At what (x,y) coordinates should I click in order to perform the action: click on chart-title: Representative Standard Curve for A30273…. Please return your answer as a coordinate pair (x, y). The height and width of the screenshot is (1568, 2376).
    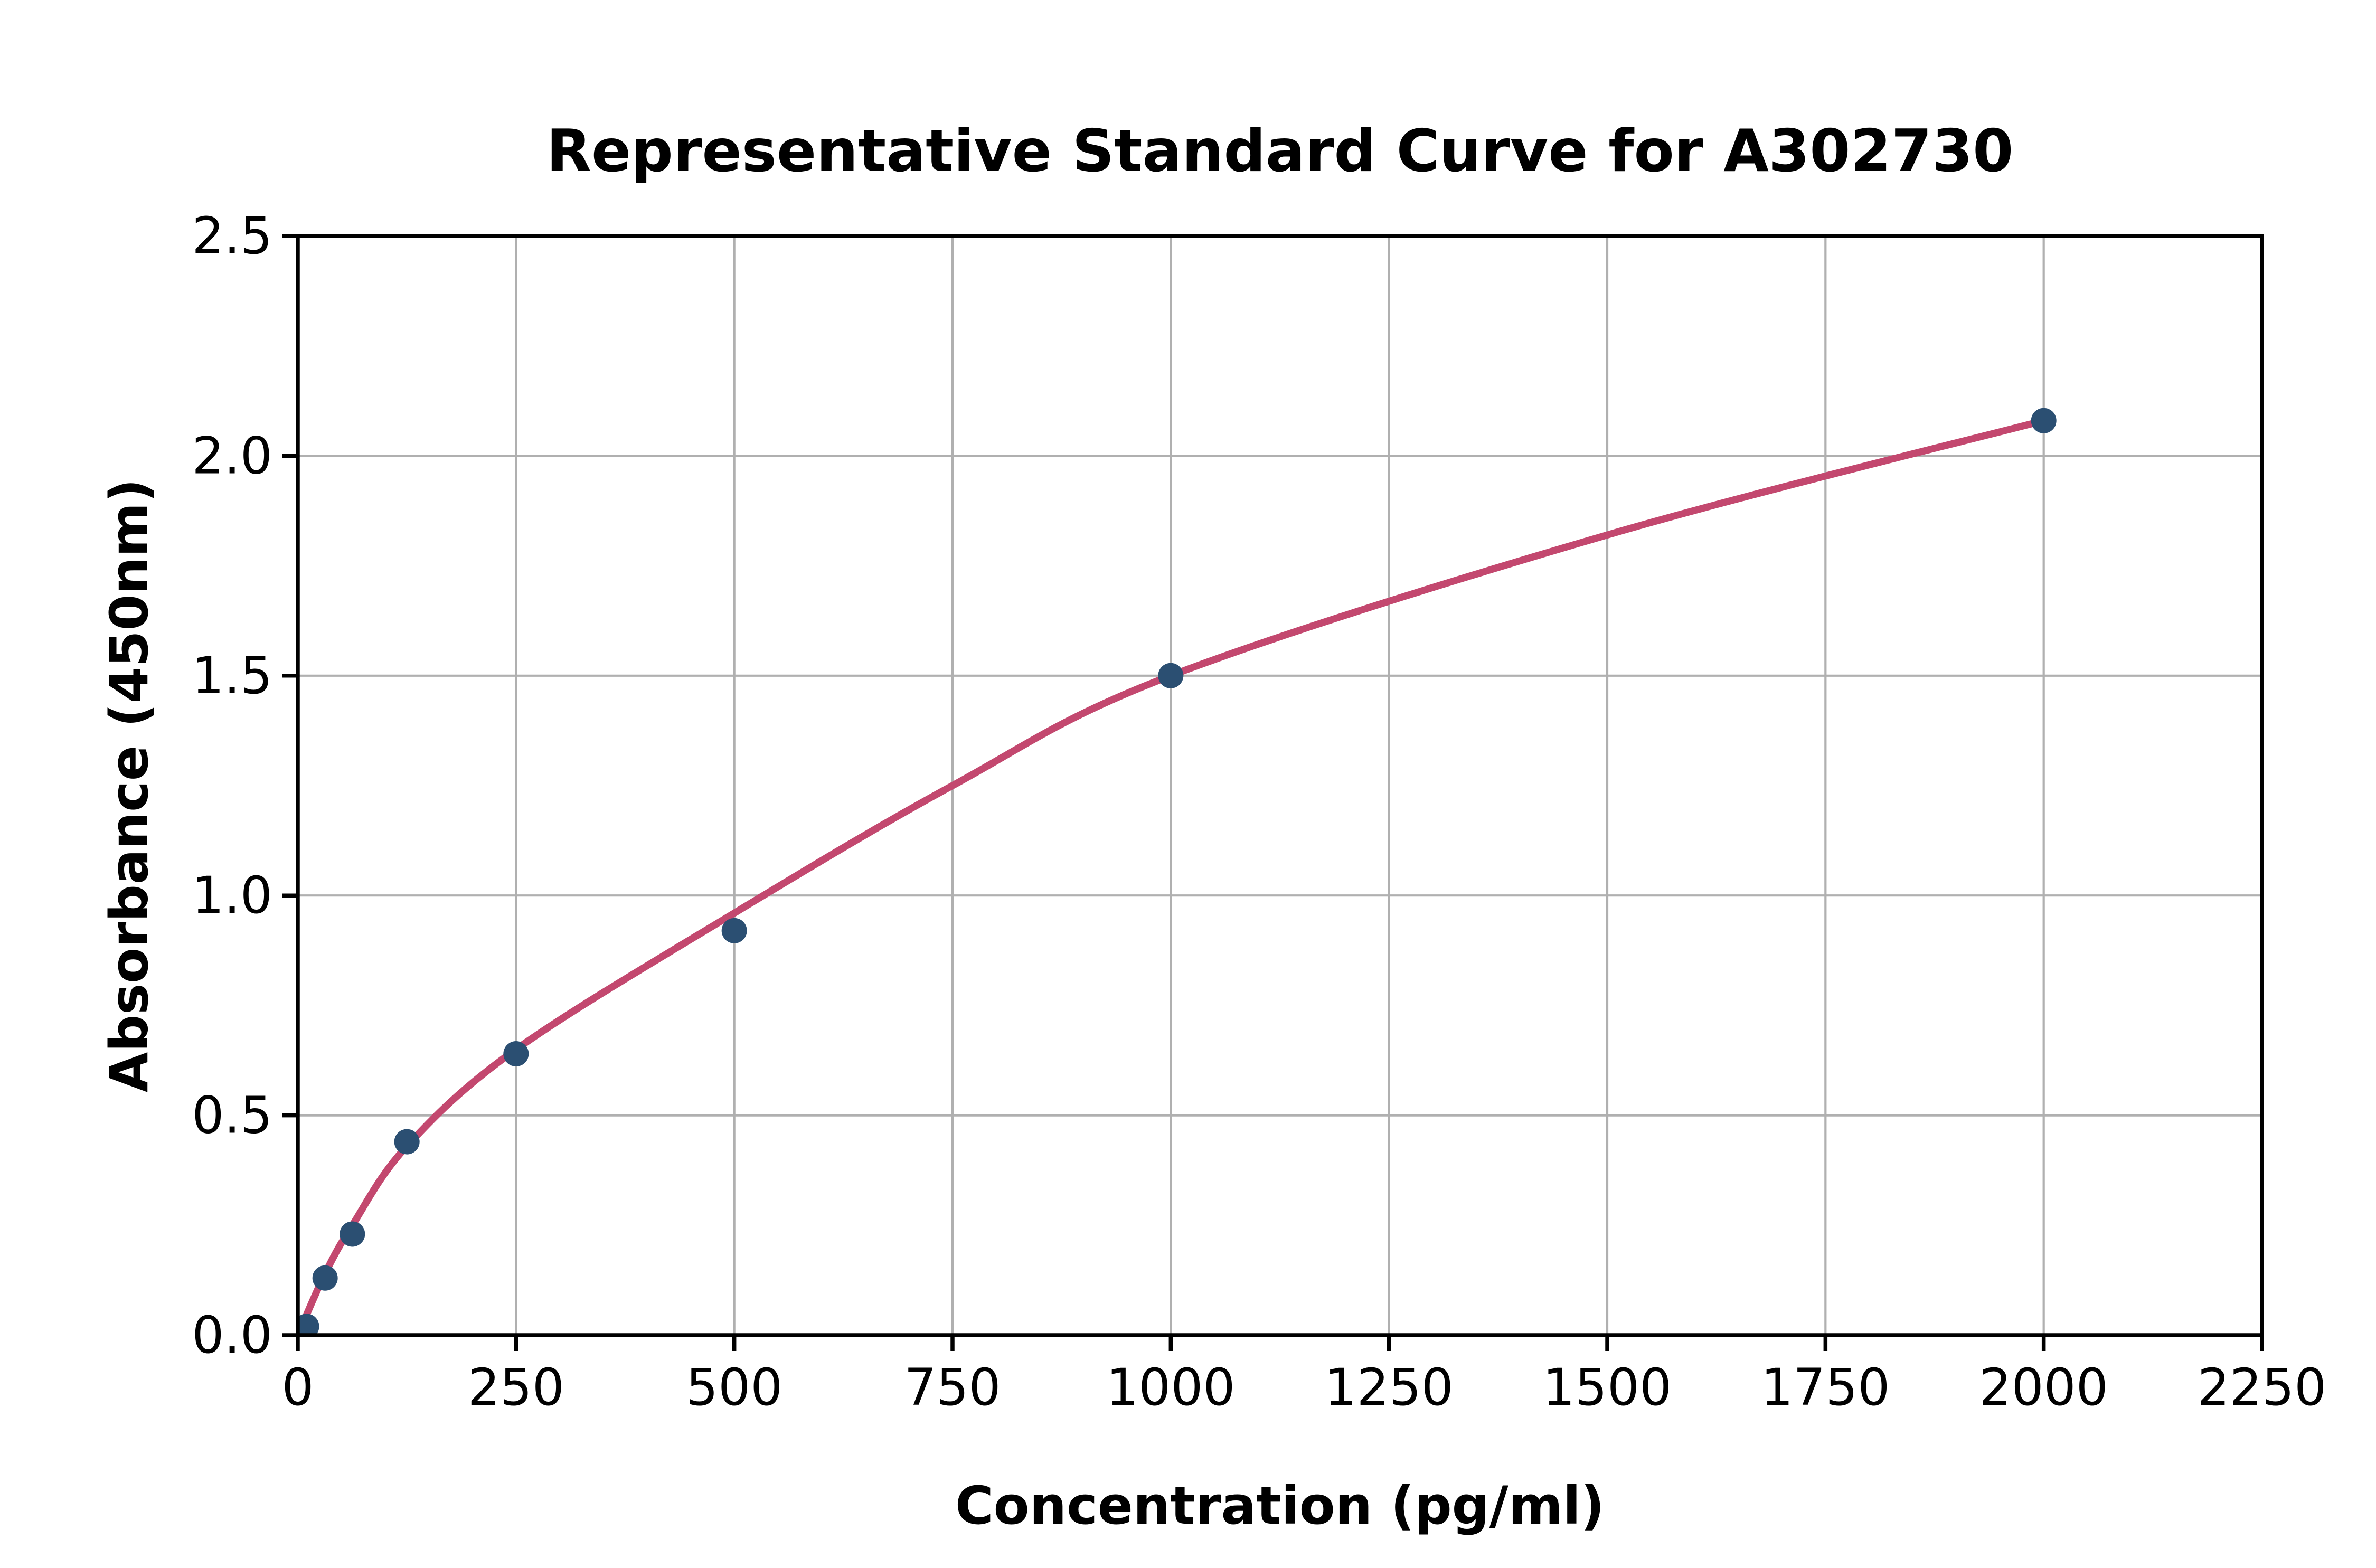
    Looking at the image, I should click on (1280, 151).